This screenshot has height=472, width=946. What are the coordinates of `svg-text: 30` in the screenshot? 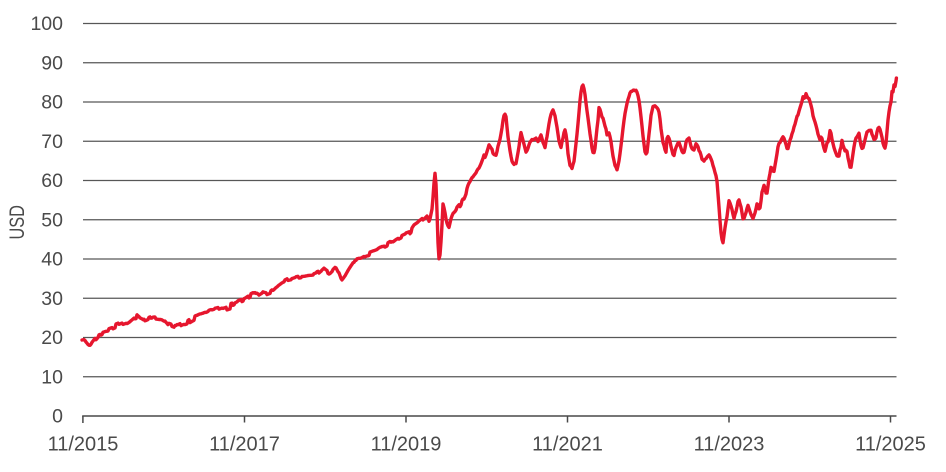 It's located at (52, 299).